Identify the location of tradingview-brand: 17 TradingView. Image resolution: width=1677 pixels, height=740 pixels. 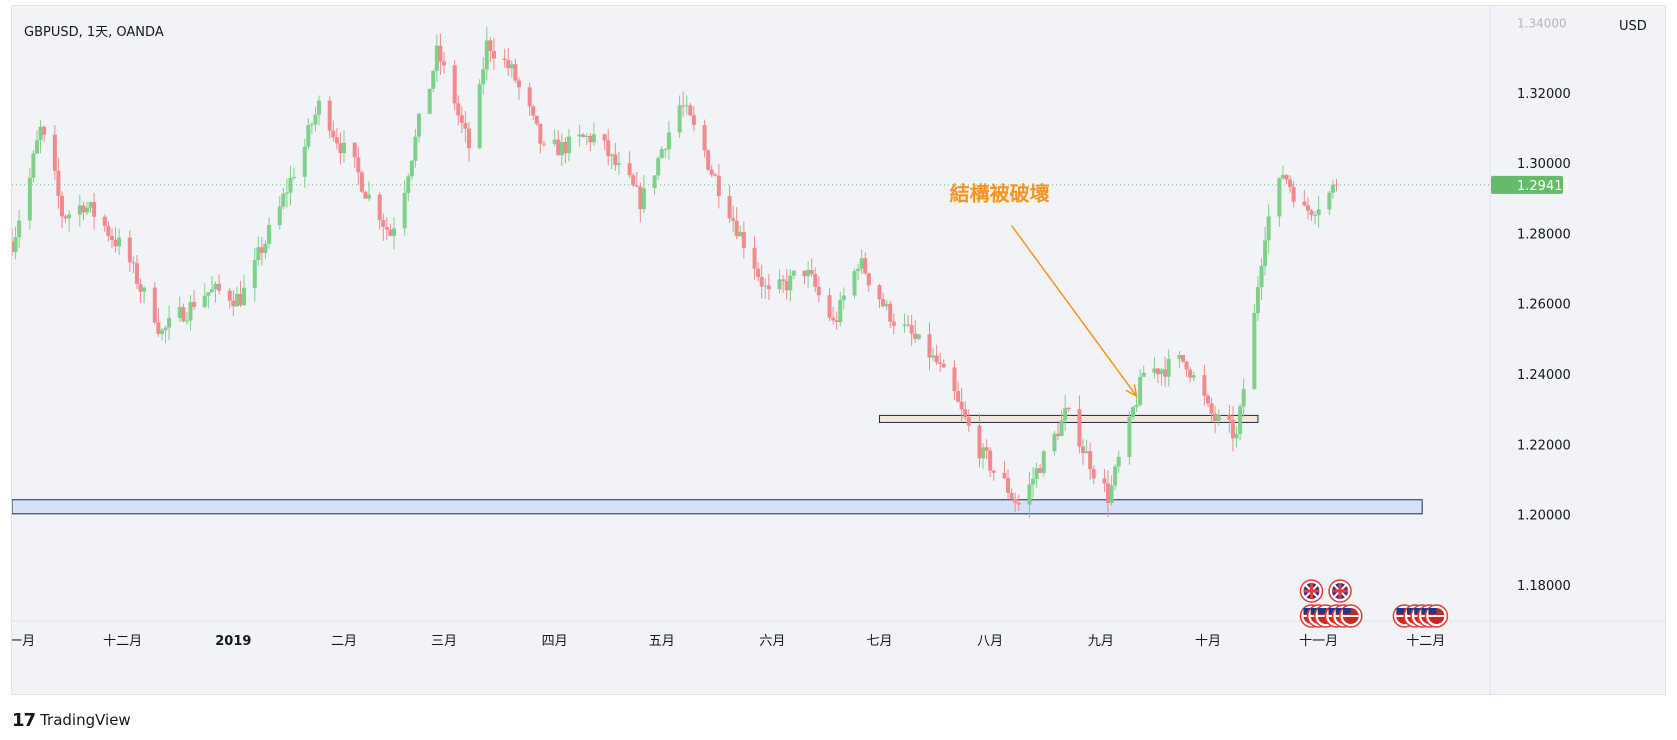
(71, 720).